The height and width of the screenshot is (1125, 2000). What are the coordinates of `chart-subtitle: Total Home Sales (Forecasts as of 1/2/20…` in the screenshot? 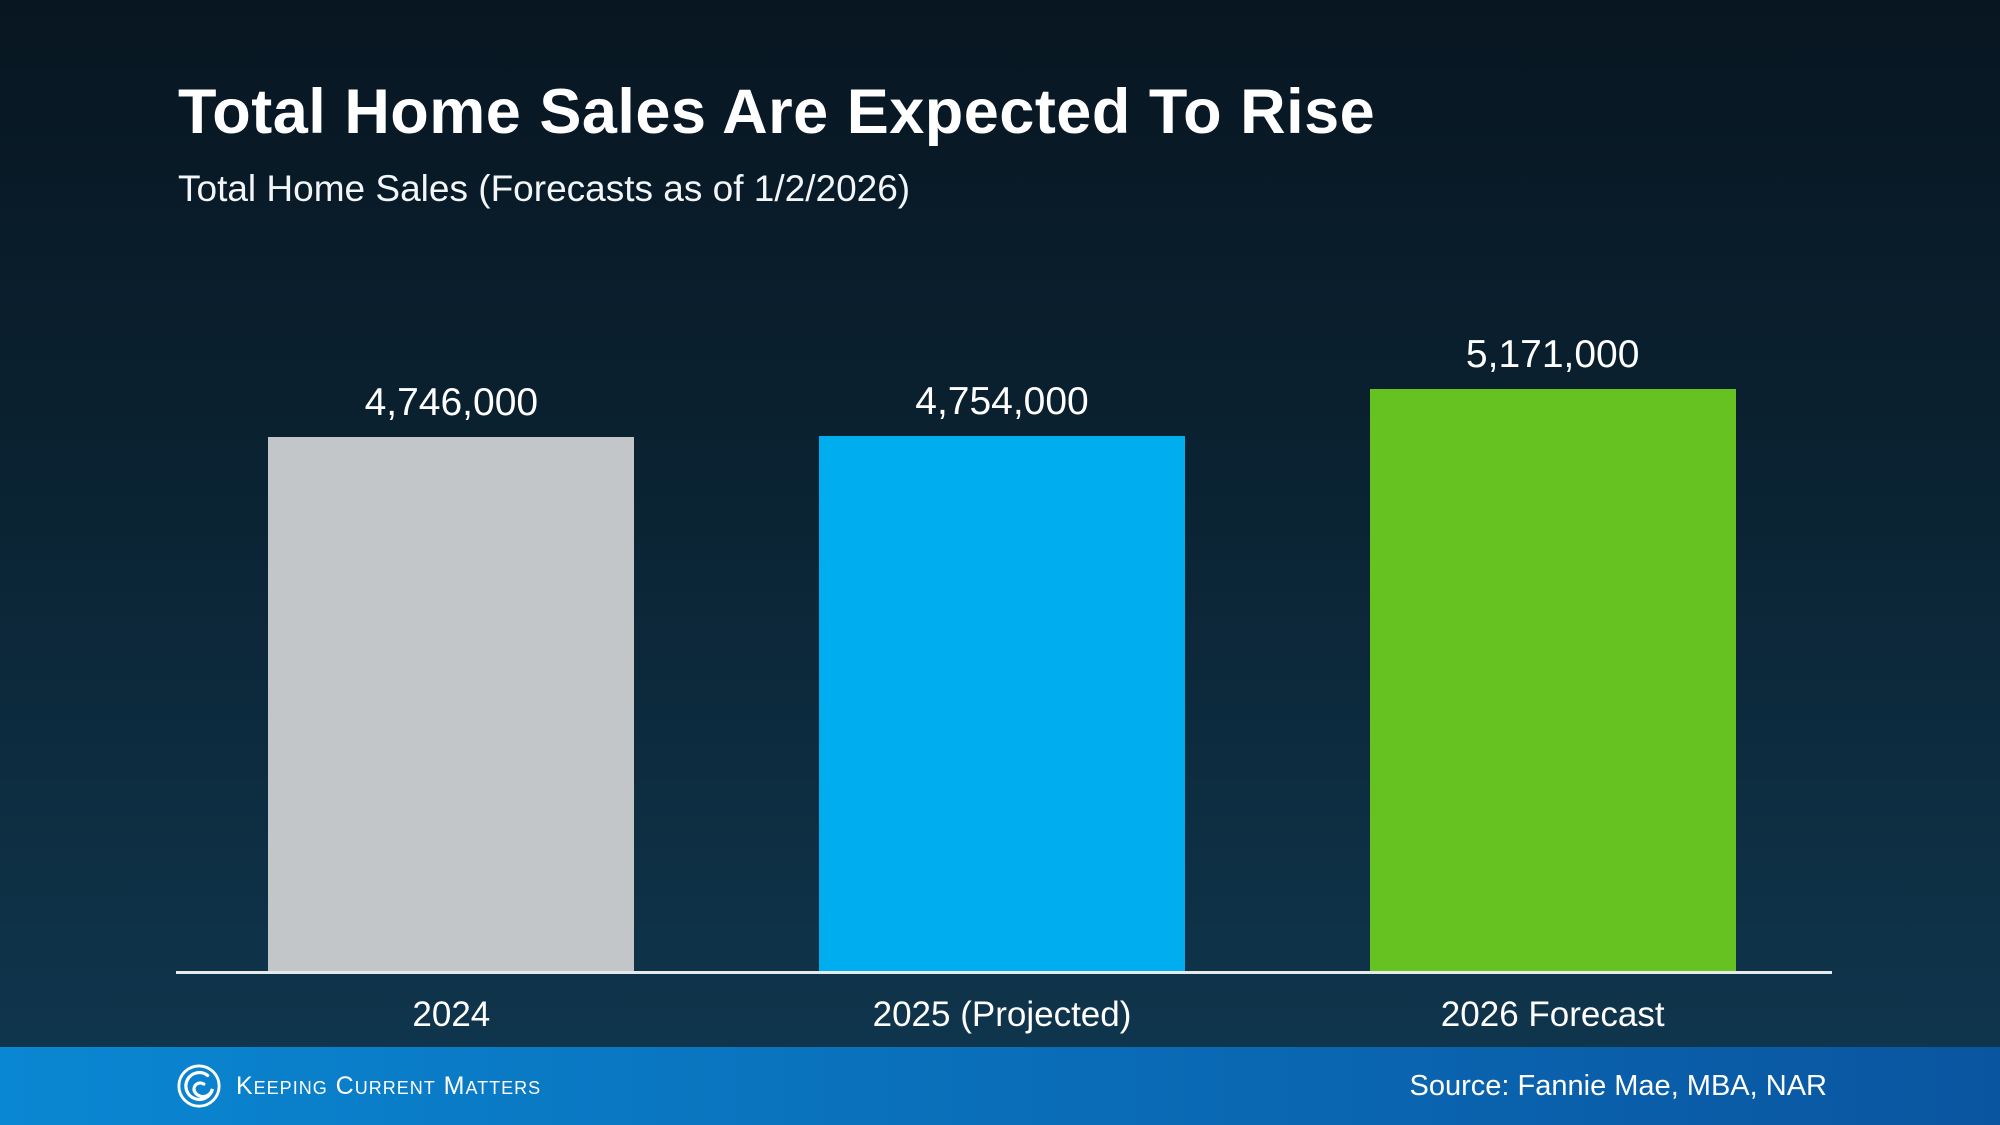 It's located at (544, 188).